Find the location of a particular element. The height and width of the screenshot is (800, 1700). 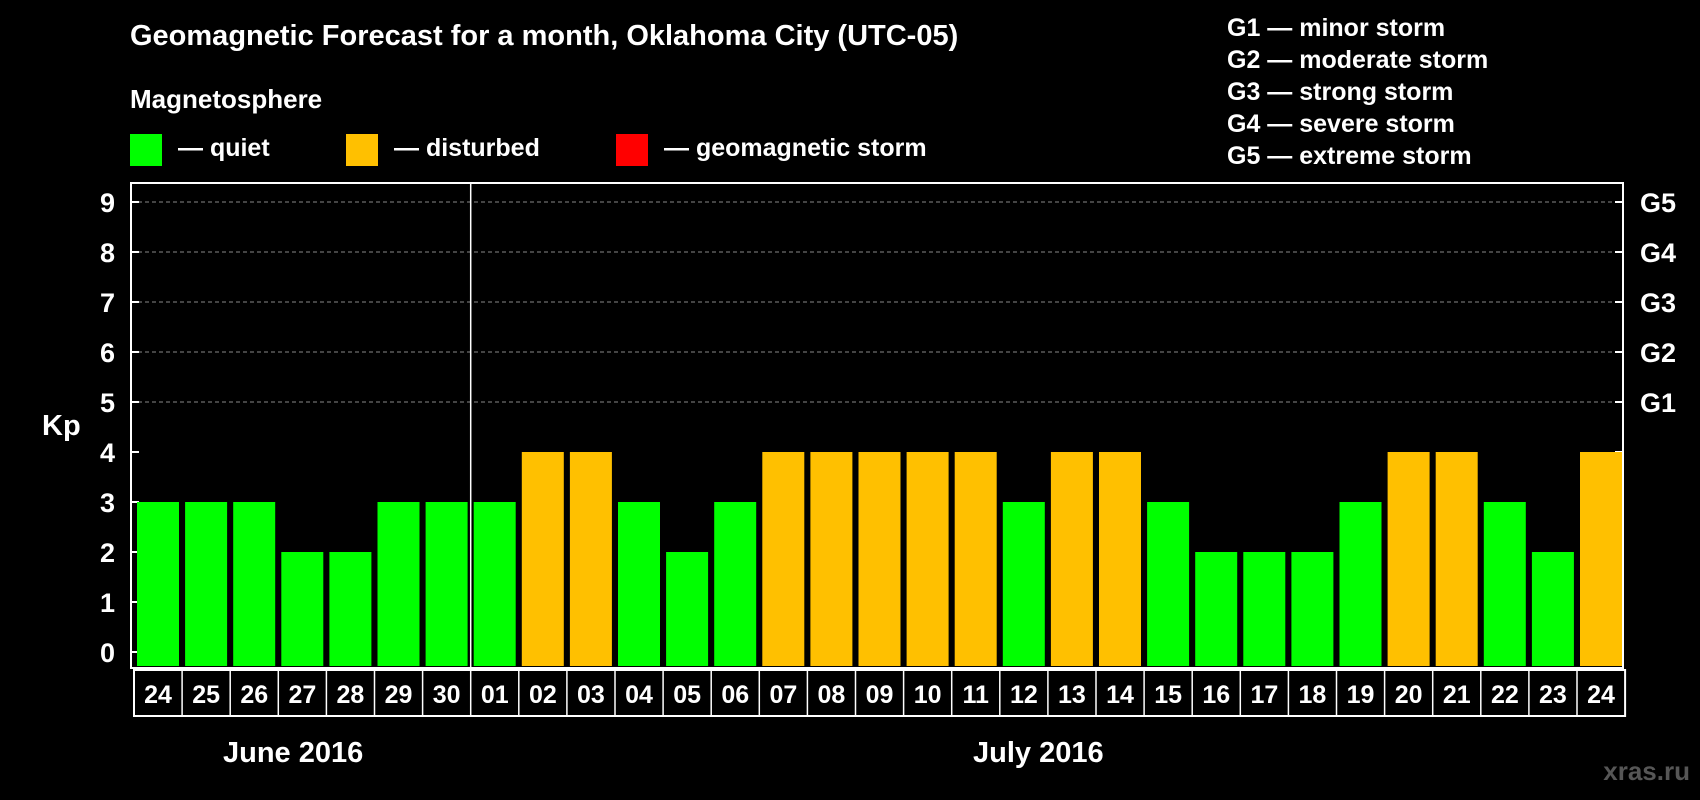

x-tick-label: 22 is located at coordinates (1505, 695).